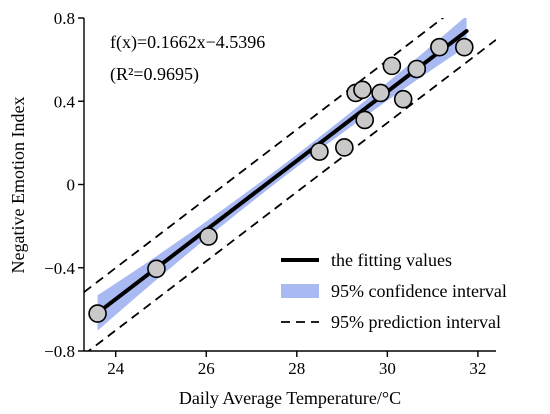  Describe the element at coordinates (64, 18) in the screenshot. I see `y-tick-label: 0.8` at that location.